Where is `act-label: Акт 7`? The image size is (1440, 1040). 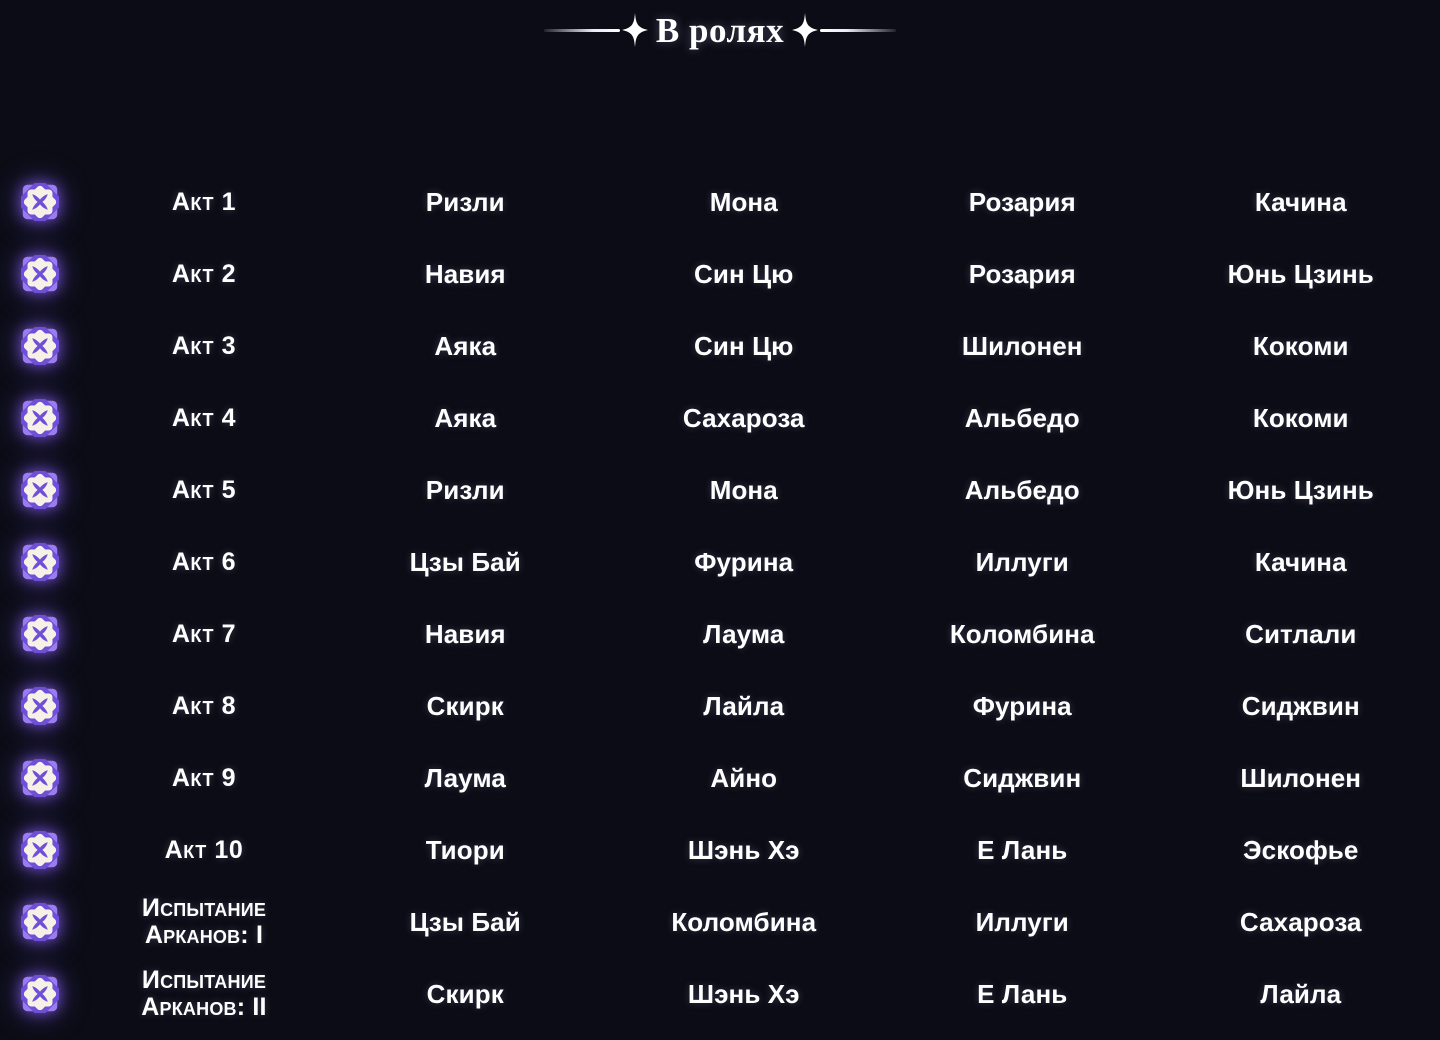 act-label: Акт 7 is located at coordinates (204, 634).